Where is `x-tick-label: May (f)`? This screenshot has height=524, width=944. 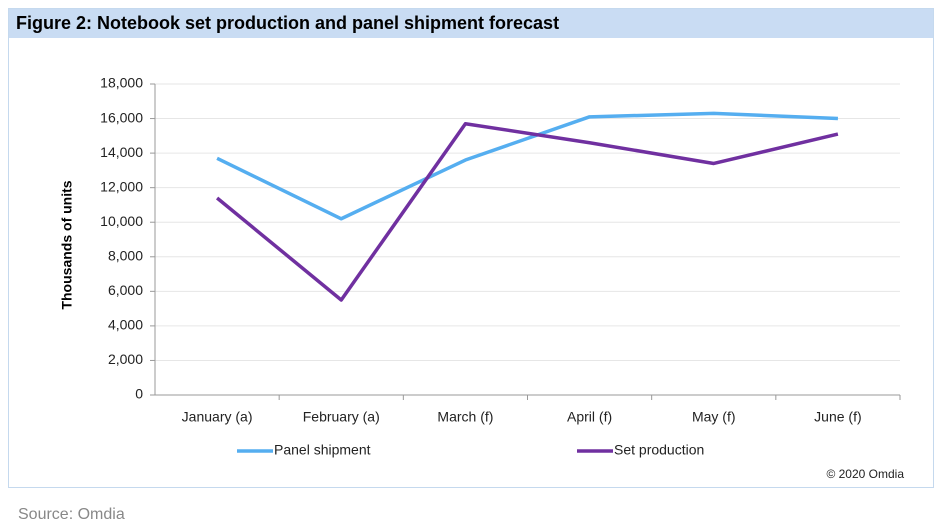
x-tick-label: May (f) is located at coordinates (714, 417).